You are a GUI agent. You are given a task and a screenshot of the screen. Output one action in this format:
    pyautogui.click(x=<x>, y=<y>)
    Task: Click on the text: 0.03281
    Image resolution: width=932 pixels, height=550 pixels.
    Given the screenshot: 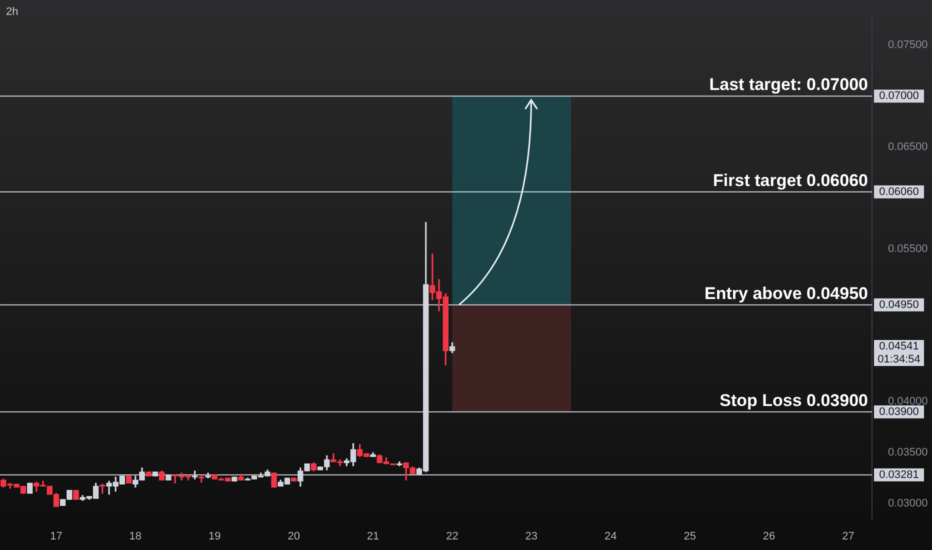 What is the action you would take?
    pyautogui.click(x=899, y=474)
    